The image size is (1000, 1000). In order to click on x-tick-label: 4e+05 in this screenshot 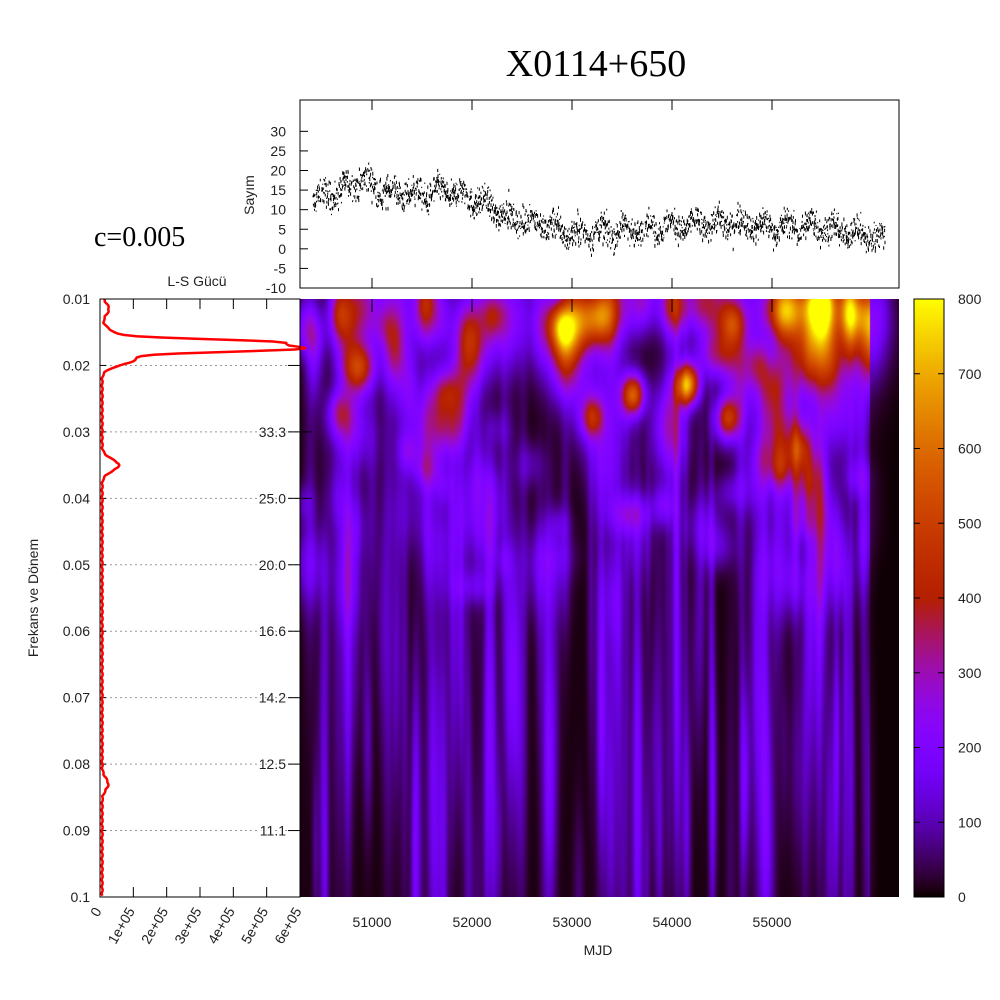, I will do `click(221, 925)`.